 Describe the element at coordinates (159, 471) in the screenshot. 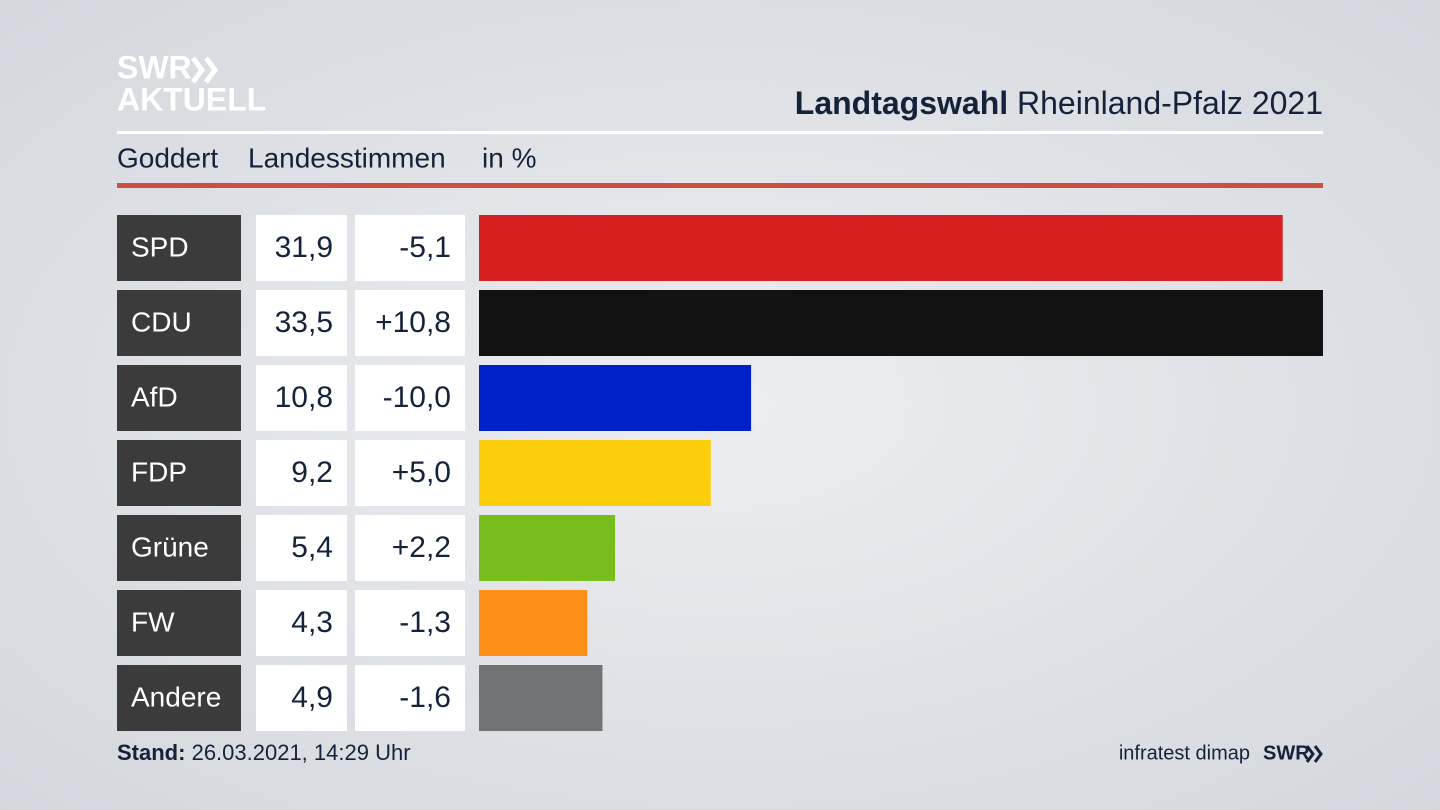

I see `party-label: FDP` at that location.